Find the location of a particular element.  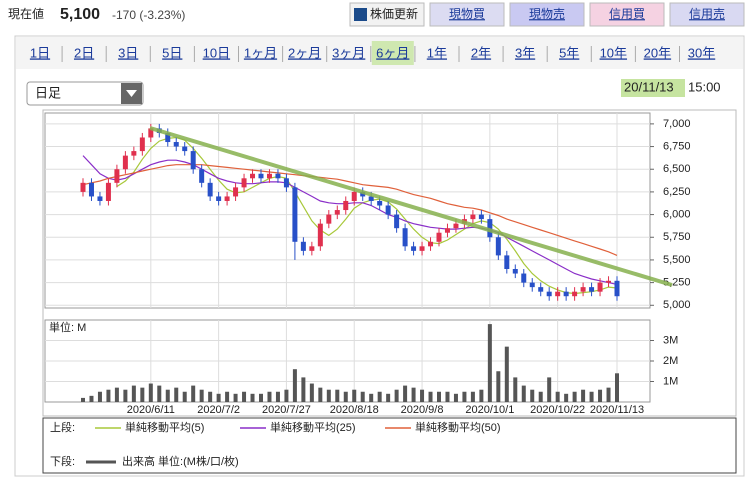

period-tab: 30年 is located at coordinates (701, 52).